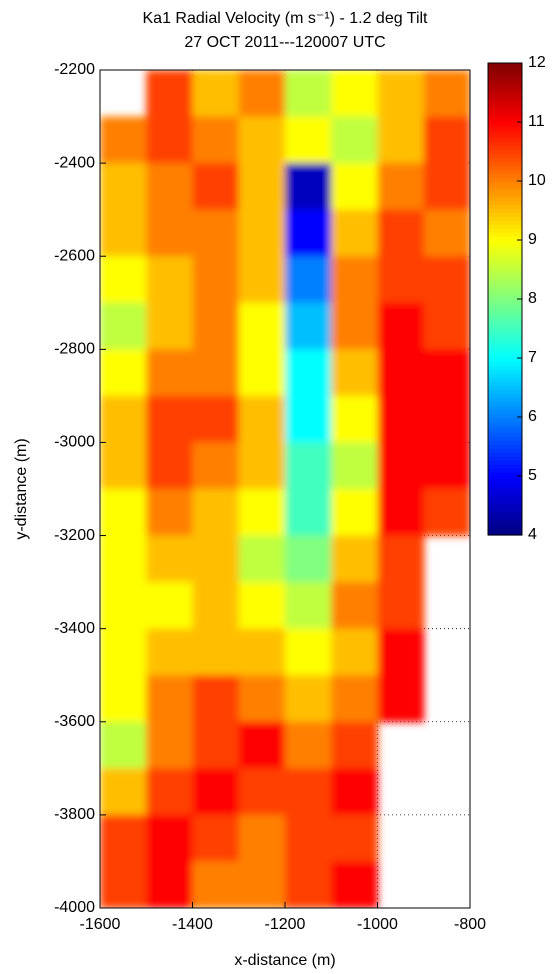 The width and height of the screenshot is (556, 974). What do you see at coordinates (74, 349) in the screenshot?
I see `y-tick-label: -2800` at bounding box center [74, 349].